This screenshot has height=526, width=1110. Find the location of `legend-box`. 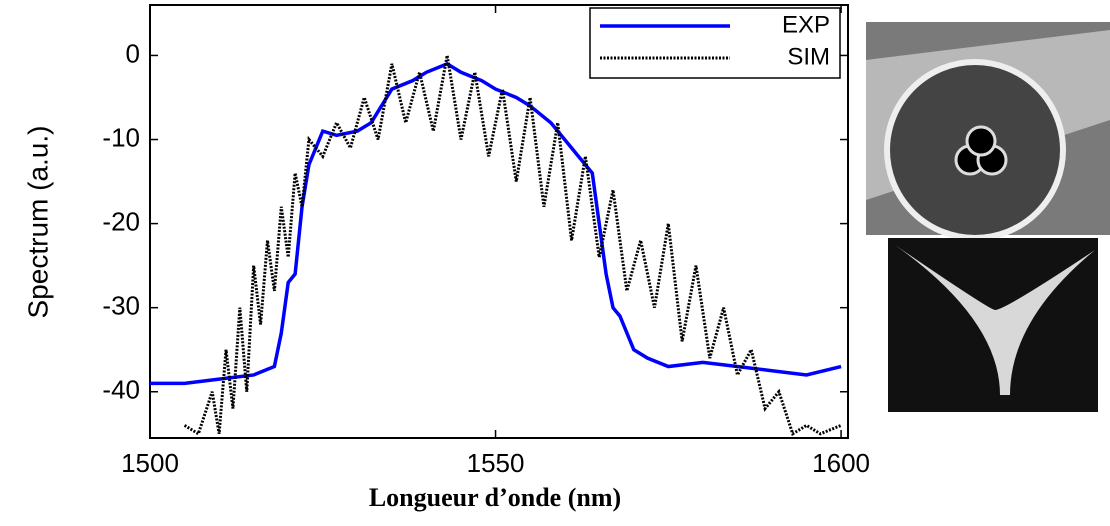

legend-box is located at coordinates (715, 43).